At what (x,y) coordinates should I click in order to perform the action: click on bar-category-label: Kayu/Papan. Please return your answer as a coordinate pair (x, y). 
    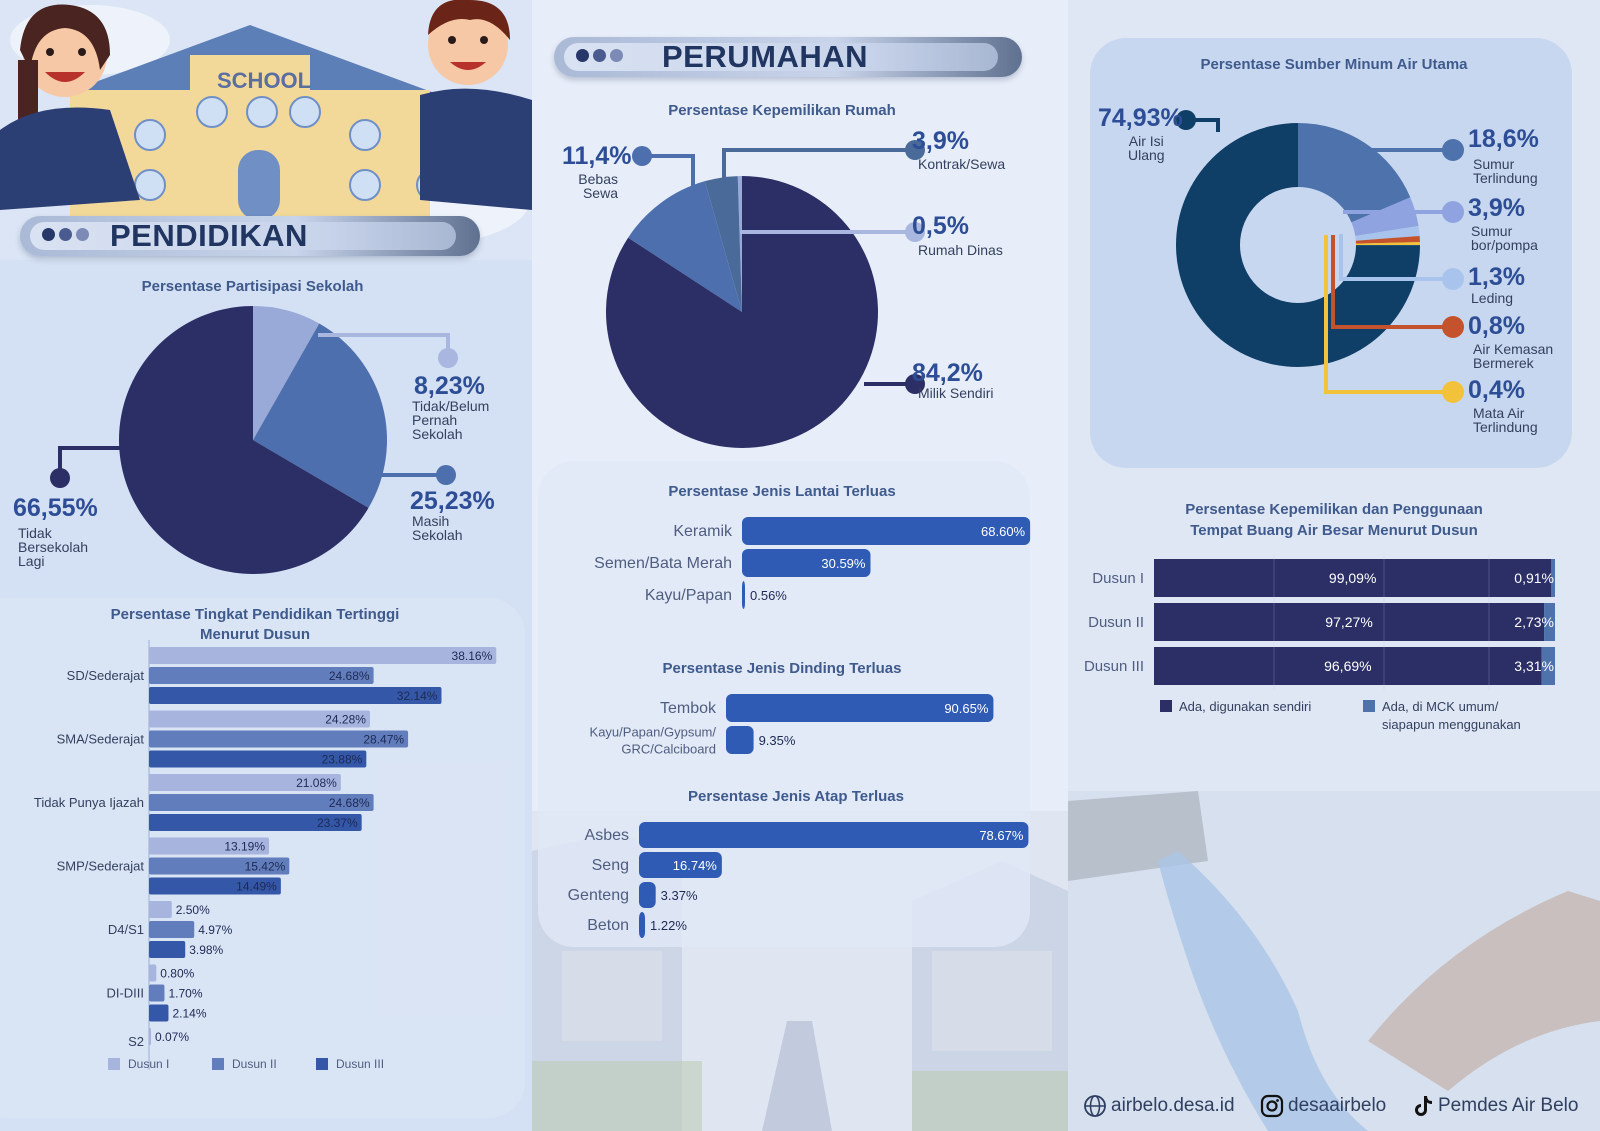
    Looking at the image, I should click on (688, 595).